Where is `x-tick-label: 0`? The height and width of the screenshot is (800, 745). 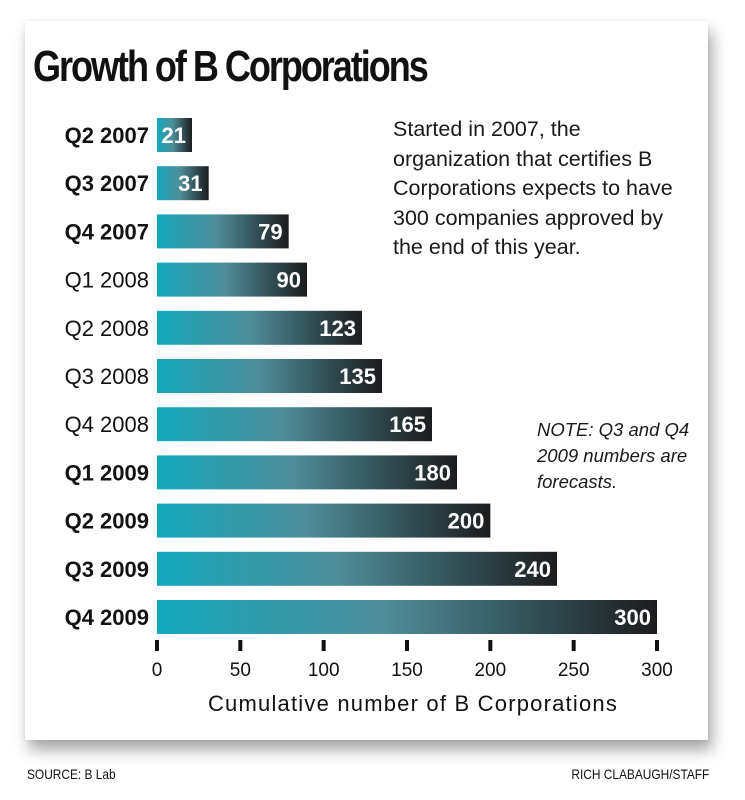
x-tick-label: 0 is located at coordinates (157, 670).